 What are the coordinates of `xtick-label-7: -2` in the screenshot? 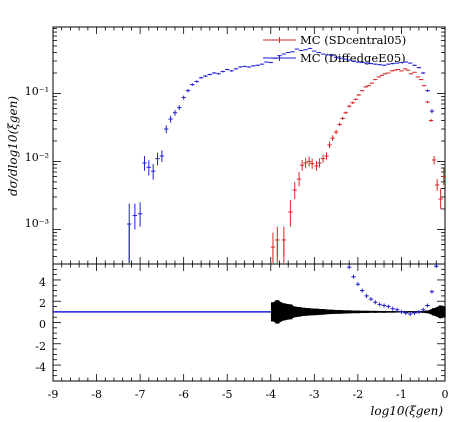 It's located at (358, 394).